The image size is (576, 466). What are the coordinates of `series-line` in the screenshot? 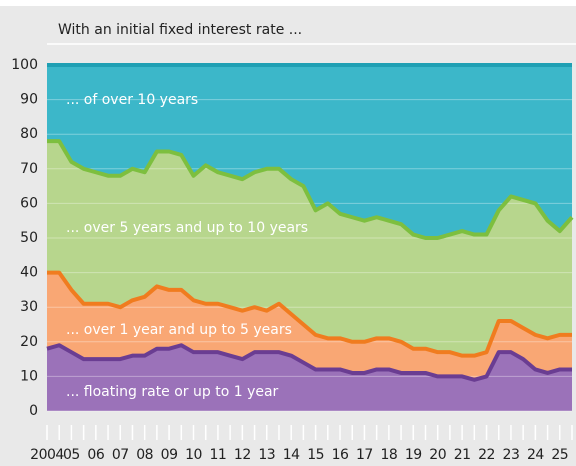 It's located at (309, 362).